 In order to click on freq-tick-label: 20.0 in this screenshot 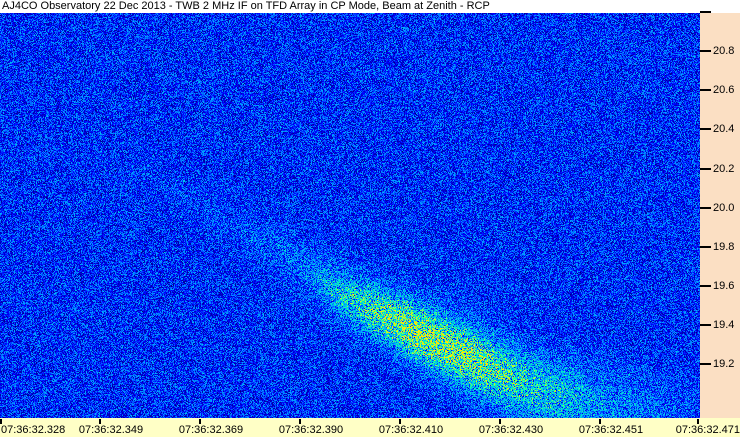, I will do `click(724, 208)`.